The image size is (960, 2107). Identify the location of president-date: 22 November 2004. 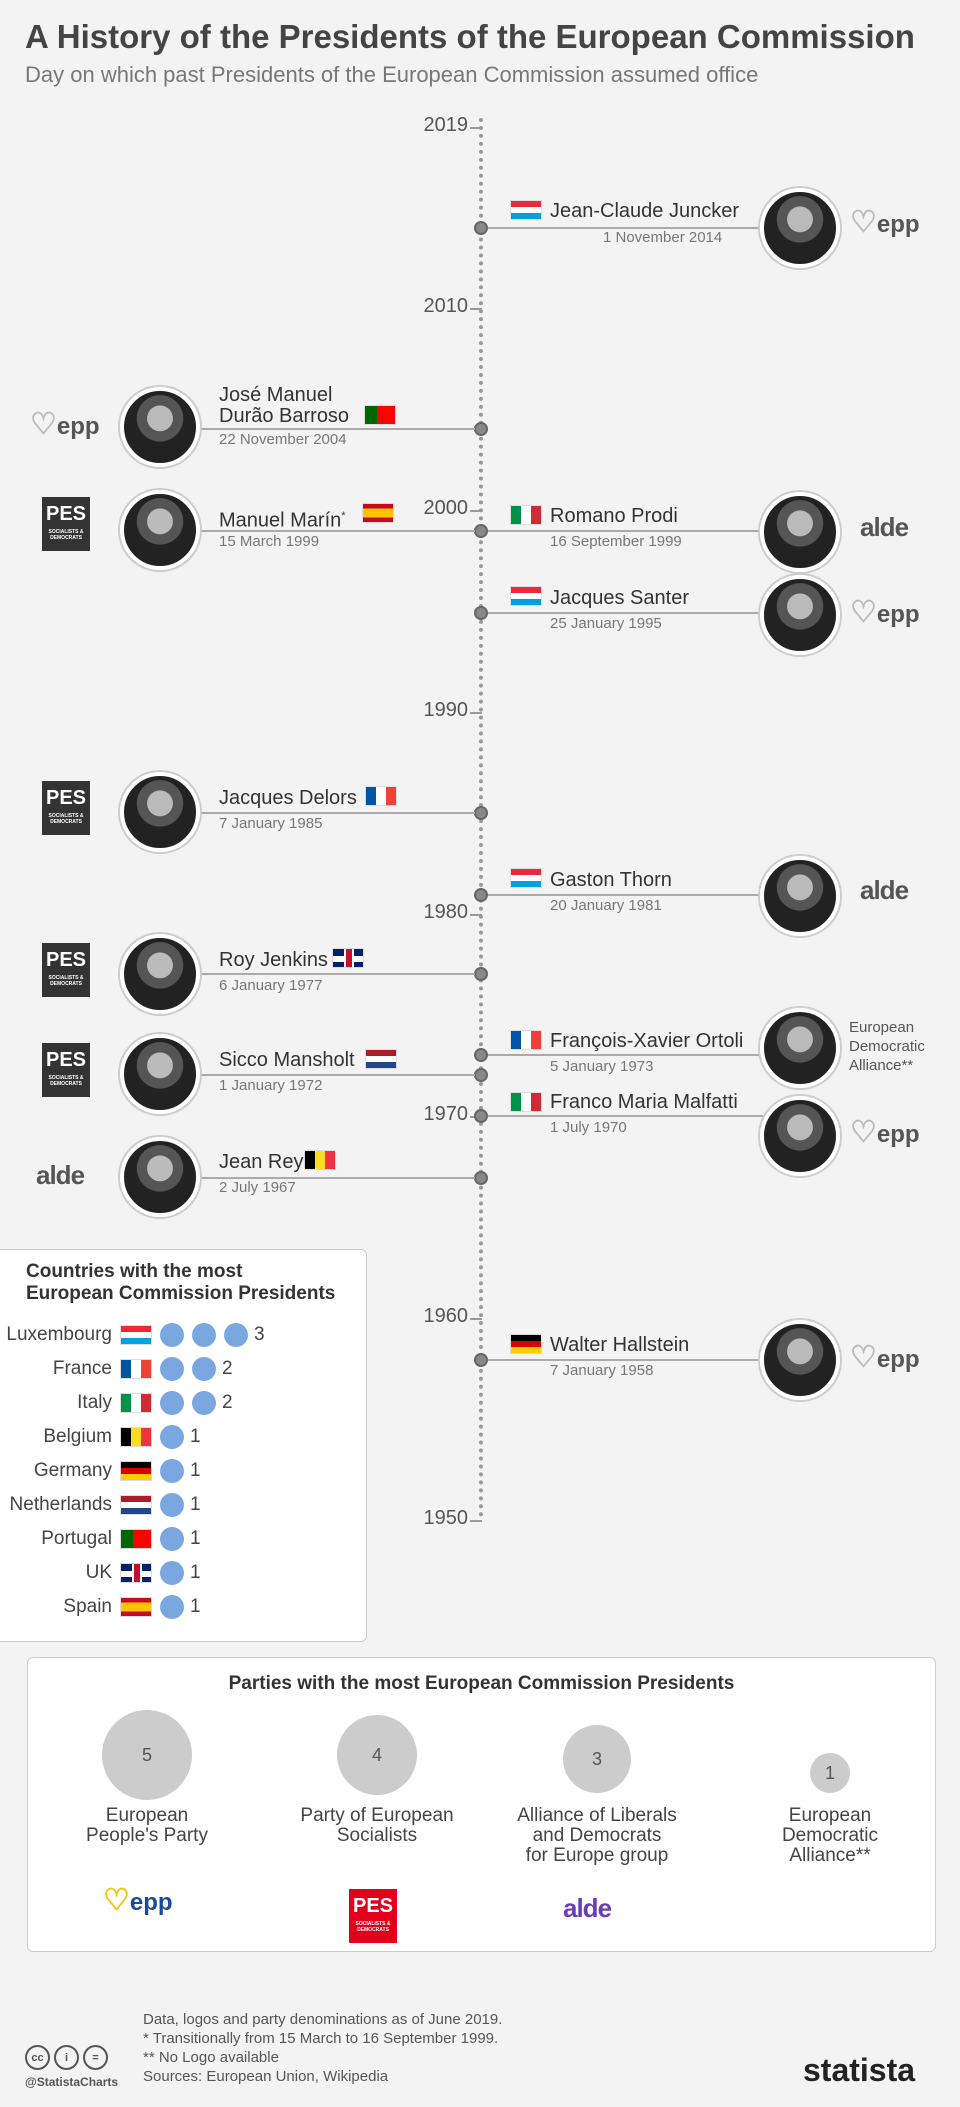
(283, 439).